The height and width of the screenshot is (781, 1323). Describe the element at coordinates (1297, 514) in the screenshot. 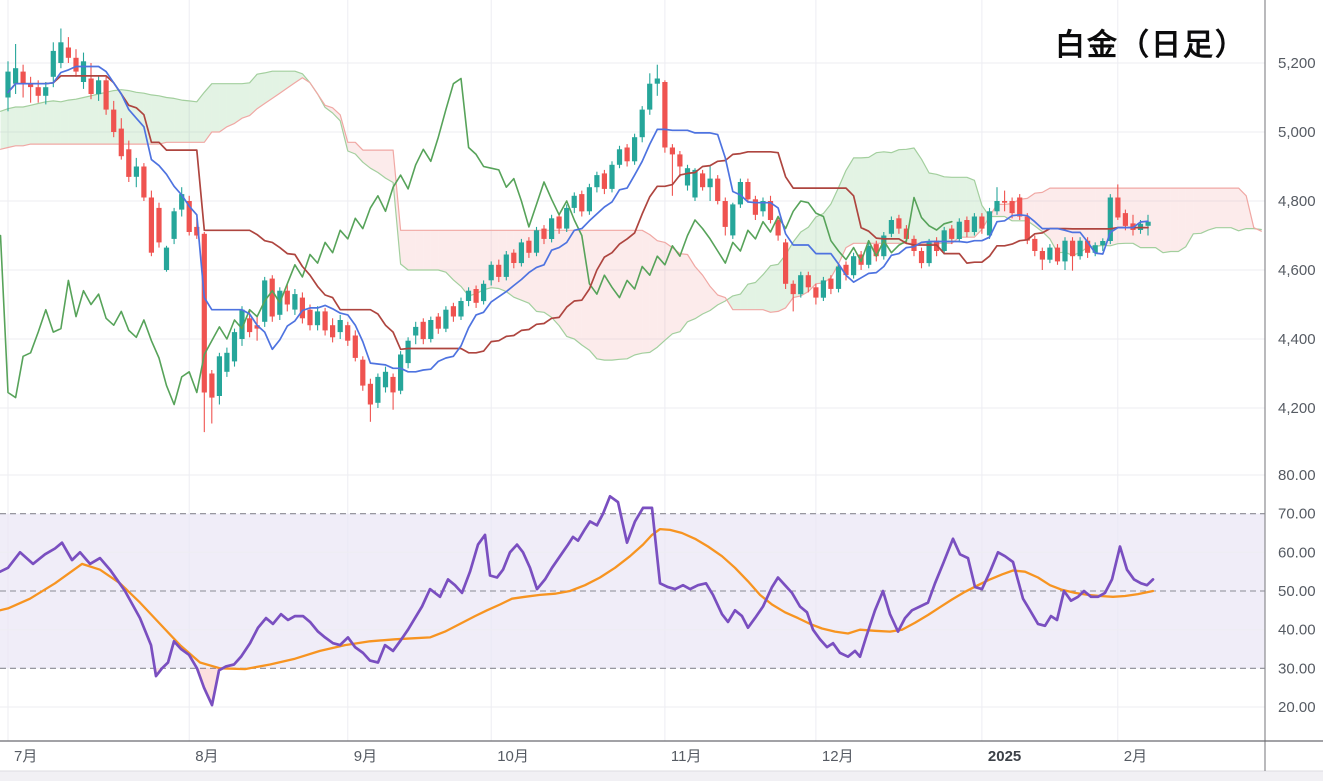

I see `rsi-axis-label: 70.00` at that location.